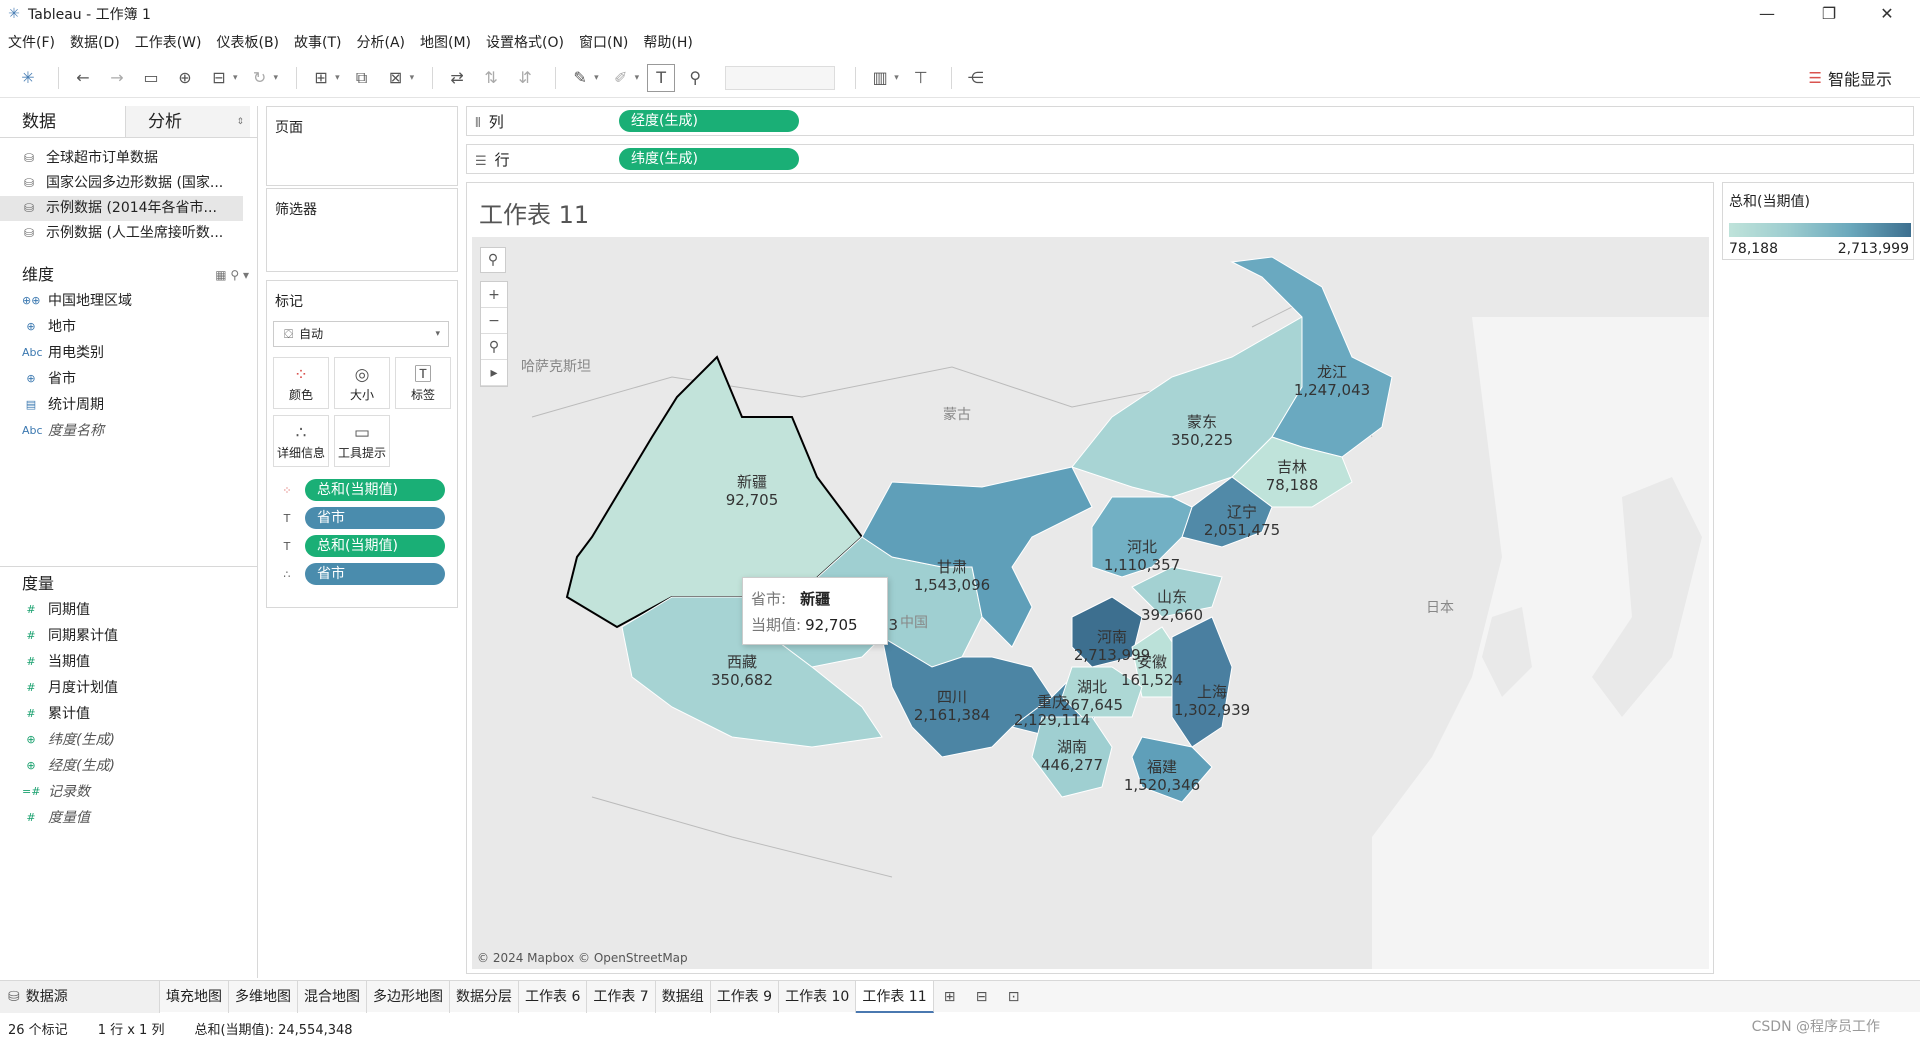 The image size is (1920, 1042). I want to click on dimension-field: Abc 度量名称, so click(128, 431).